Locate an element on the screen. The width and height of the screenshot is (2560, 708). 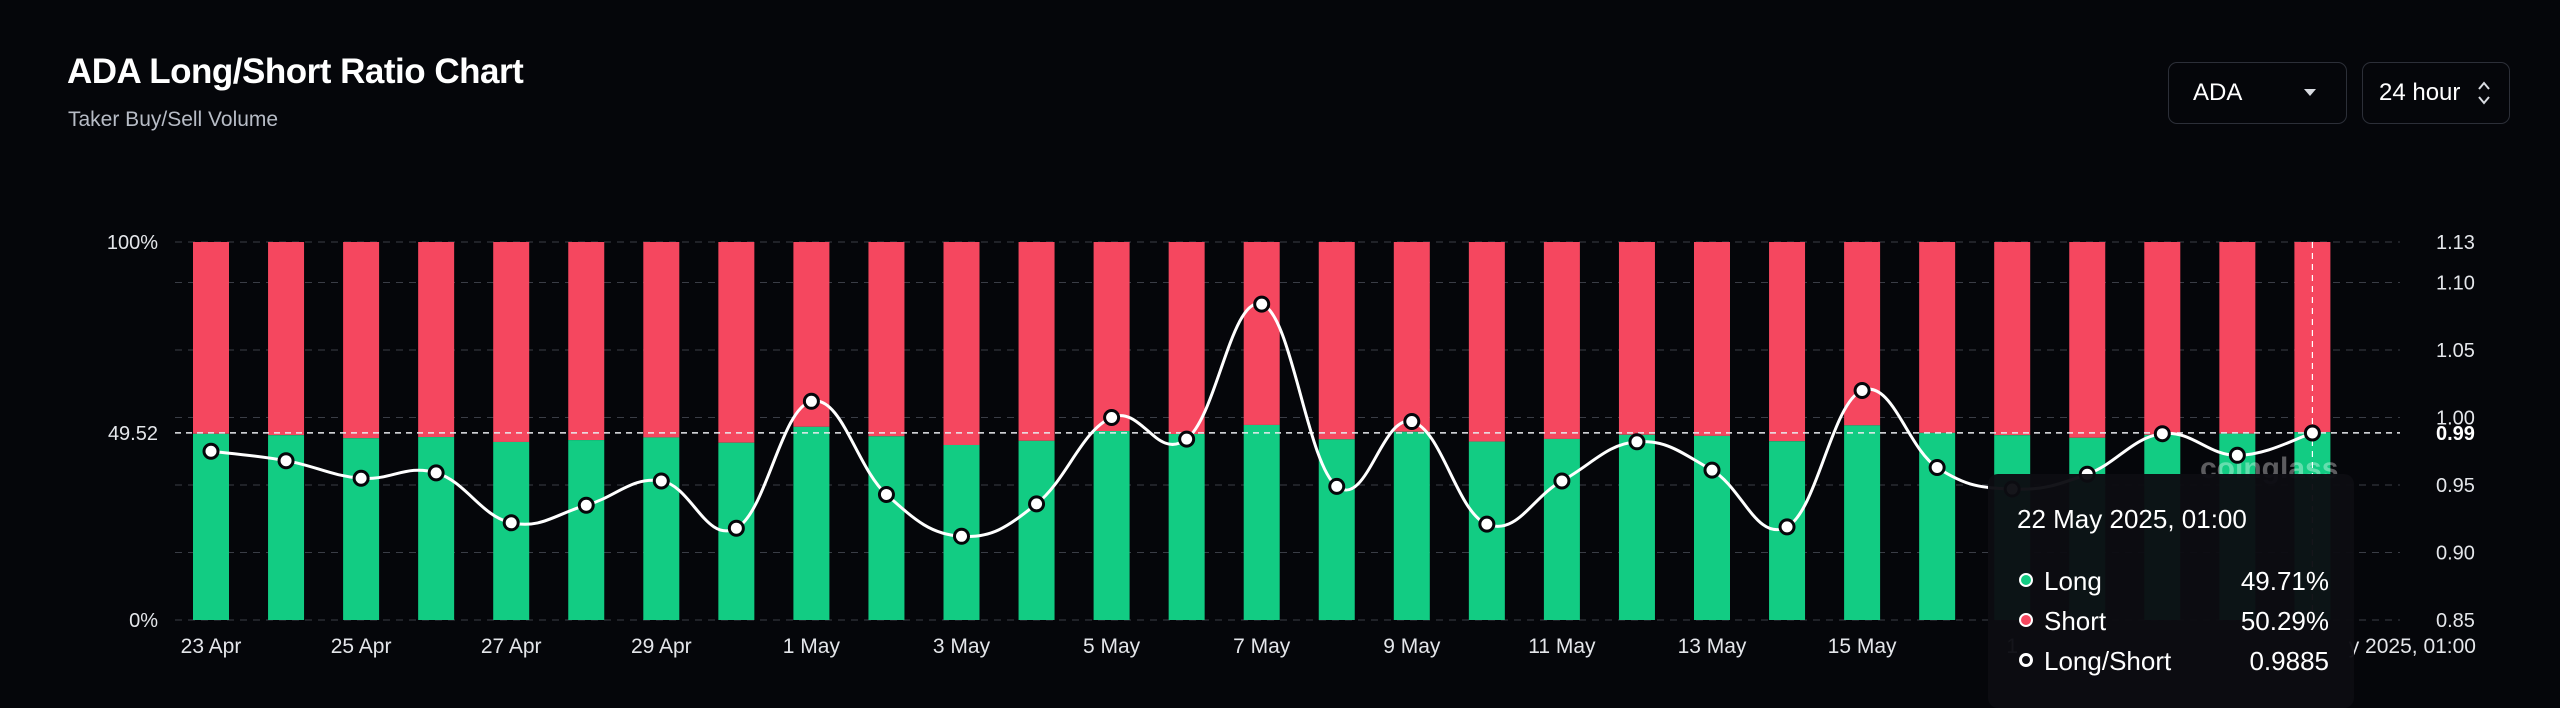
short-dot-icon is located at coordinates (2026, 620).